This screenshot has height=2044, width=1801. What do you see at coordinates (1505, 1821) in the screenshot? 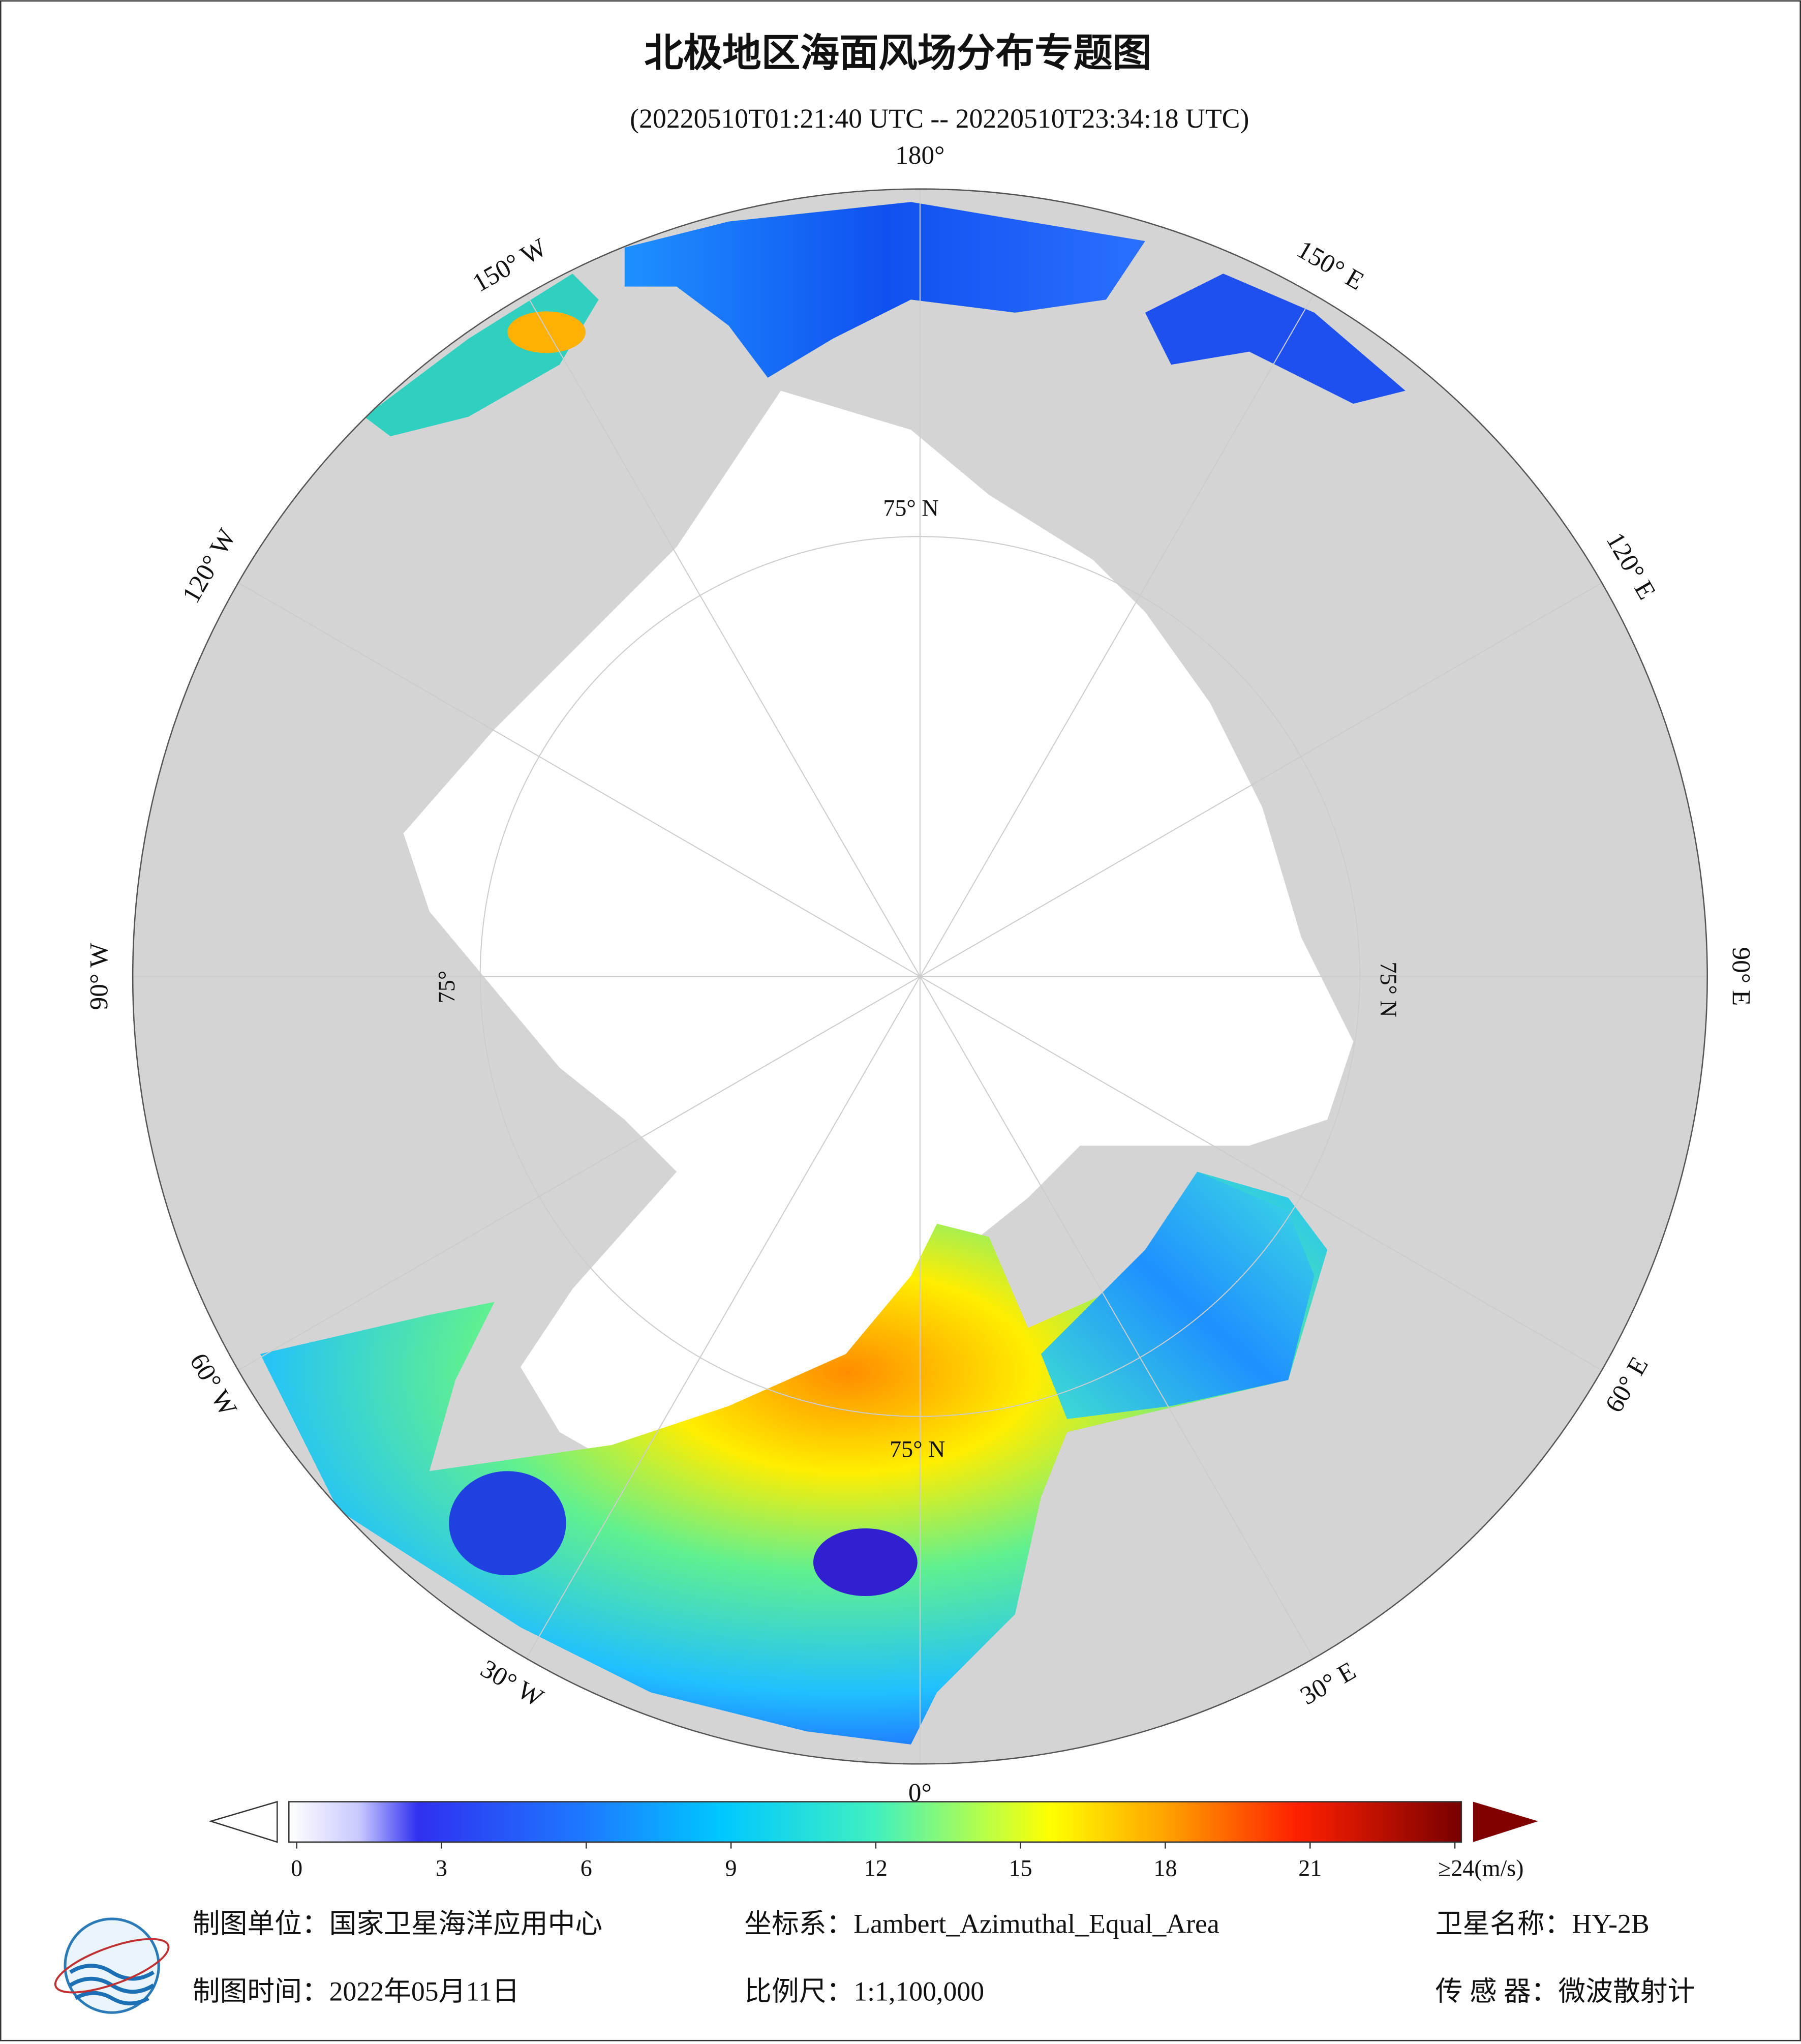
I see `colorbar-over` at bounding box center [1505, 1821].